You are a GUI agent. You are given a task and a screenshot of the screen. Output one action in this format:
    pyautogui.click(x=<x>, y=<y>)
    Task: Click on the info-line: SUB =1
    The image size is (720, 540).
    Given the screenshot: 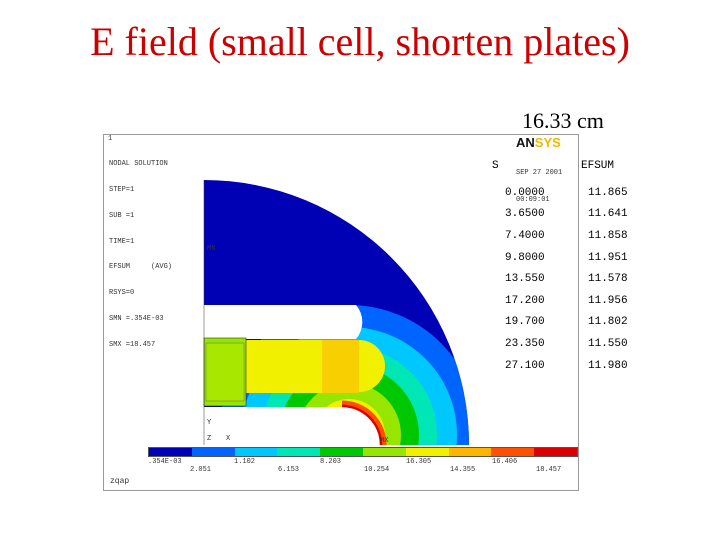 What is the action you would take?
    pyautogui.click(x=122, y=215)
    